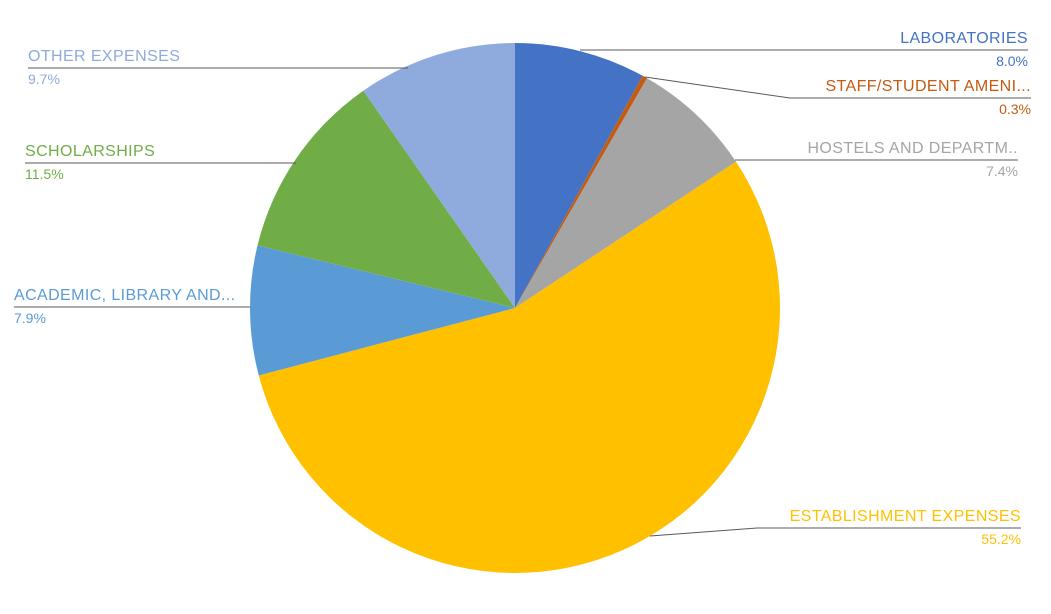 This screenshot has width=1051, height=614. I want to click on data-label-other-expenses: OTHER EXPENSES 9.7%, so click(104, 68).